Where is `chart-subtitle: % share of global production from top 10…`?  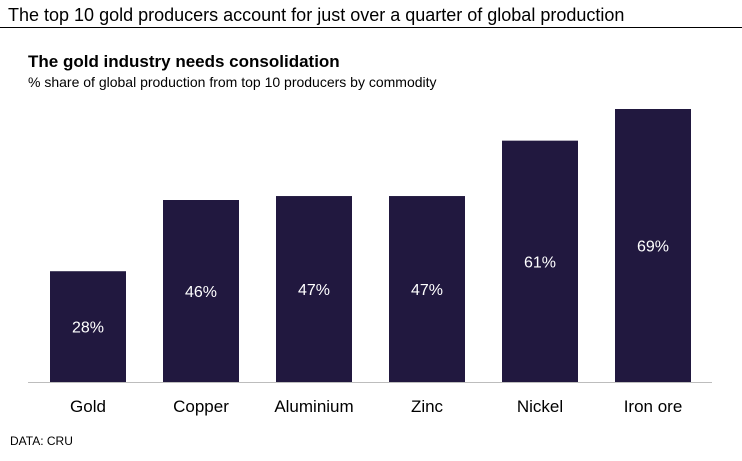 chart-subtitle: % share of global production from top 10… is located at coordinates (232, 82).